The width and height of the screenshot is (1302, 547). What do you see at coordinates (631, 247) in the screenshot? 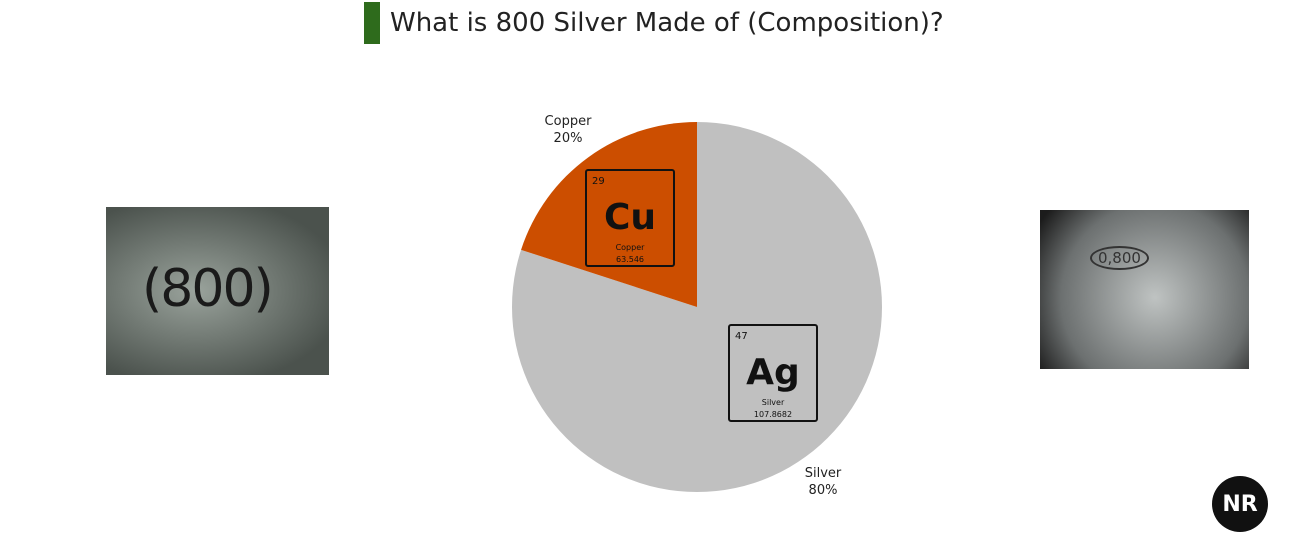
I see `element-name: Copper` at bounding box center [631, 247].